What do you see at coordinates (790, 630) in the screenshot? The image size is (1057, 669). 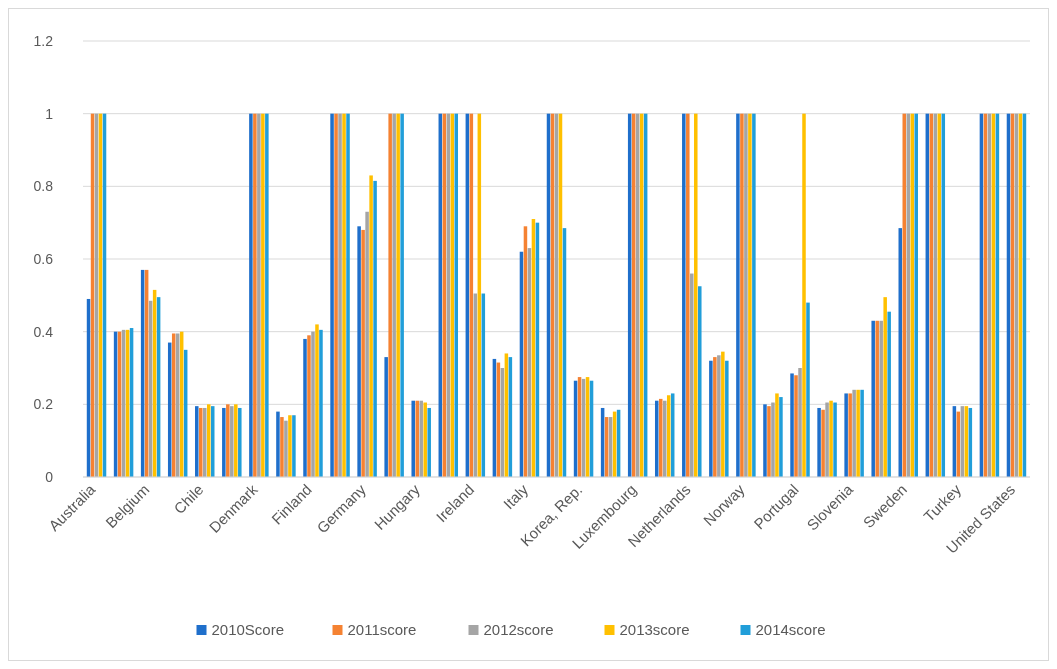 I see `legend-label: 2014score` at bounding box center [790, 630].